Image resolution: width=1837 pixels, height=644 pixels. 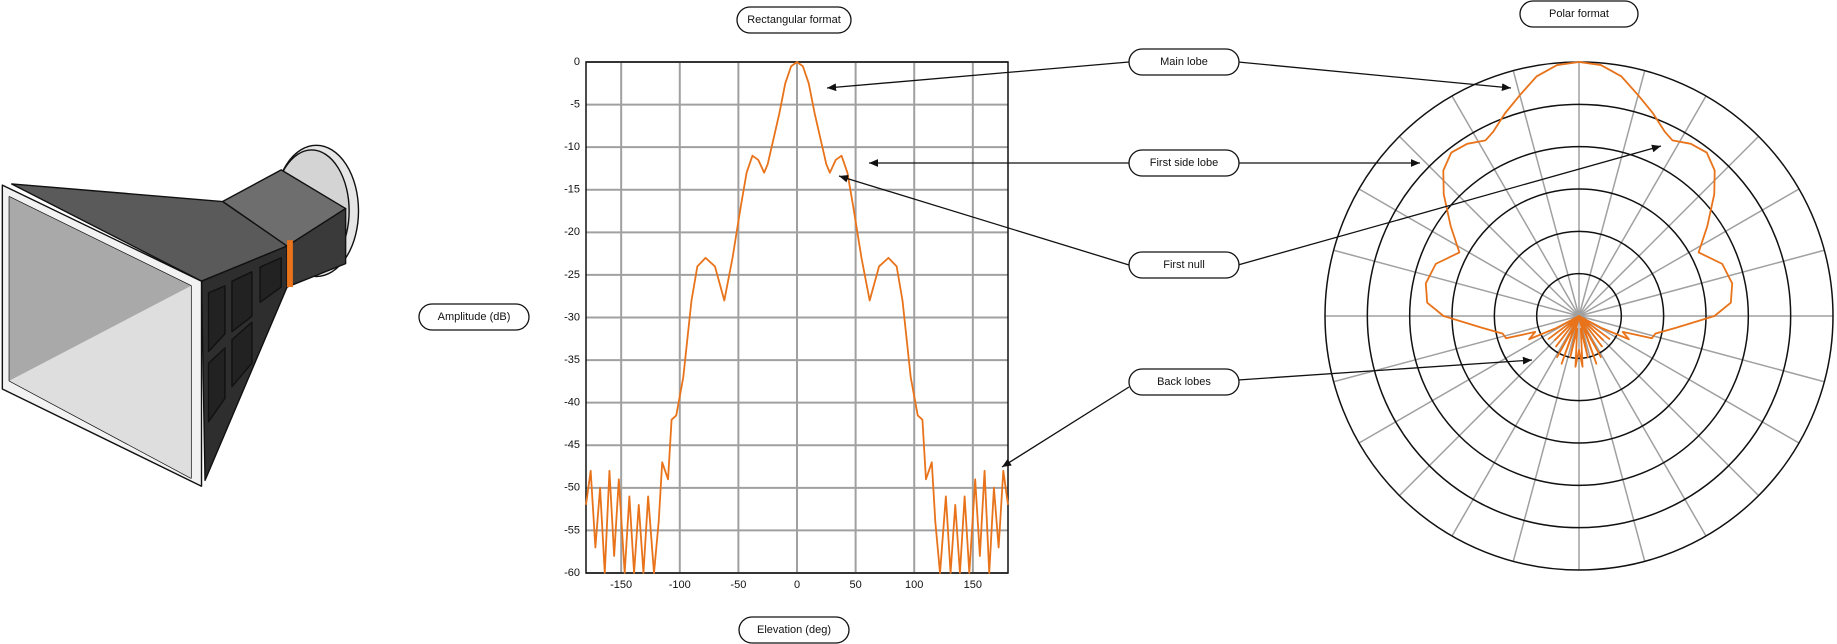 What do you see at coordinates (680, 585) in the screenshot?
I see `x-tick-label: -100` at bounding box center [680, 585].